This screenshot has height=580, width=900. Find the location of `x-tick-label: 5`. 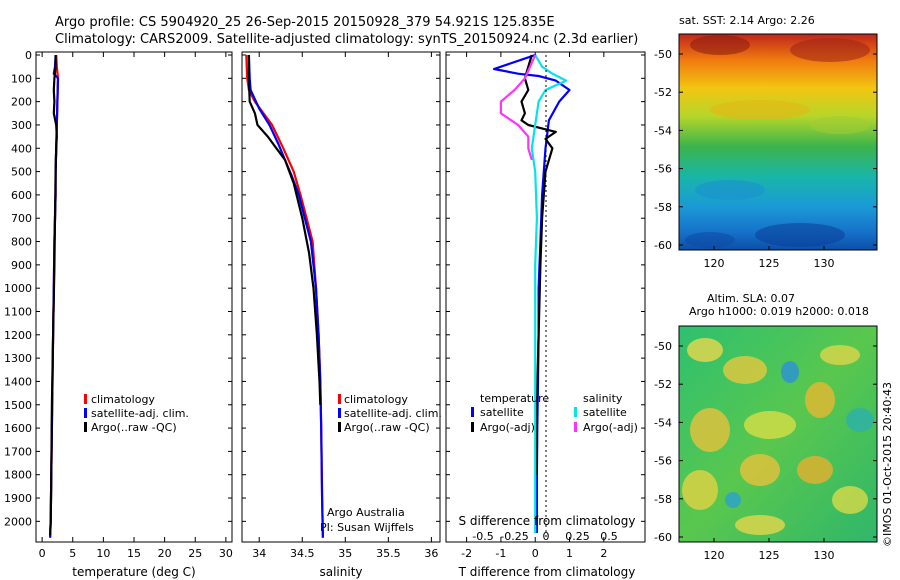

x-tick-label: 5 is located at coordinates (72, 553).